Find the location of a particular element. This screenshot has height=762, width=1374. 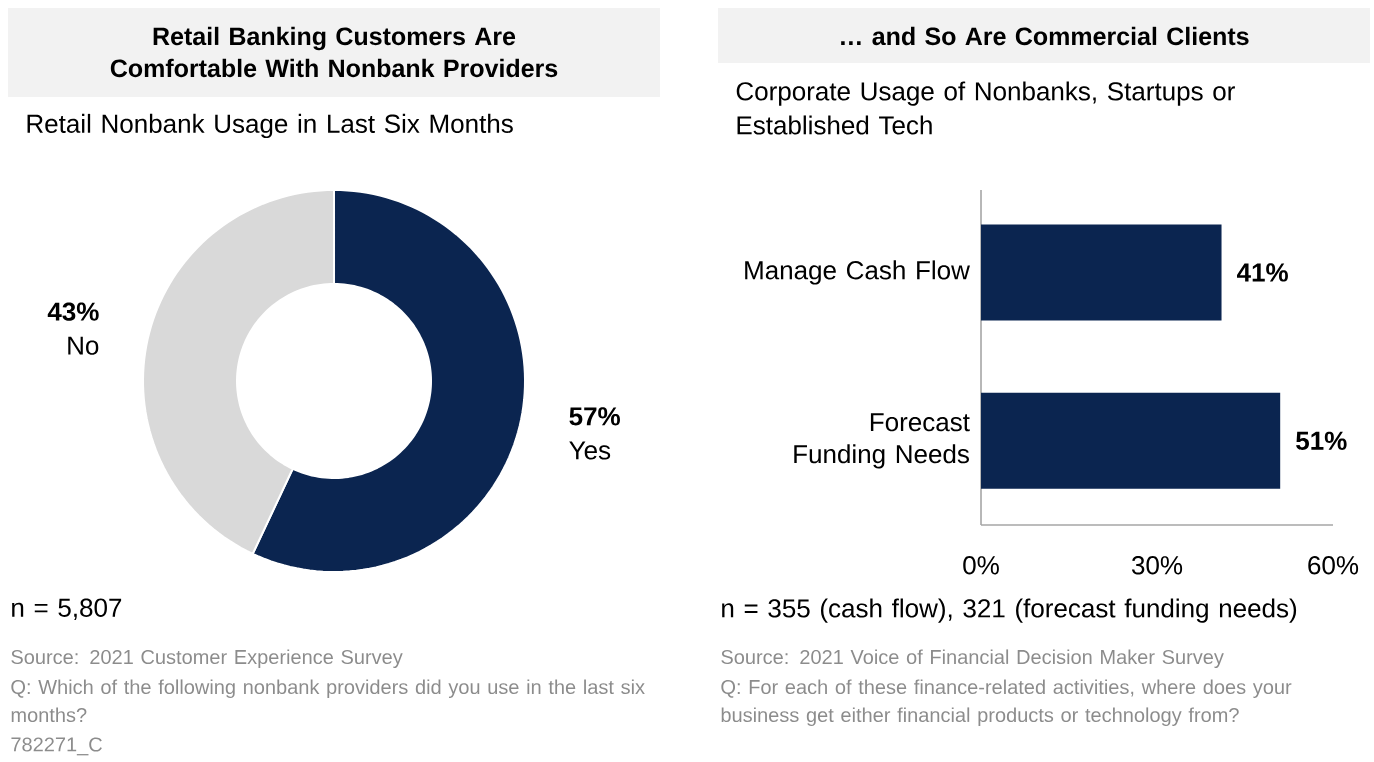

data-label: 51% is located at coordinates (1321, 440).